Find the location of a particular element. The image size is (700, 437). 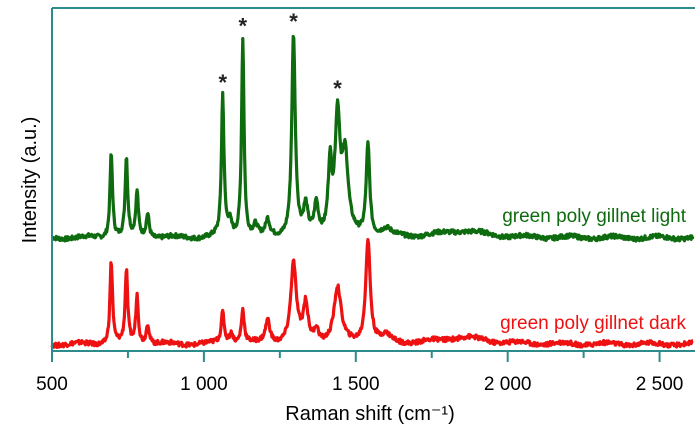

legend-label-light: green poly gillnet light is located at coordinates (594, 216).